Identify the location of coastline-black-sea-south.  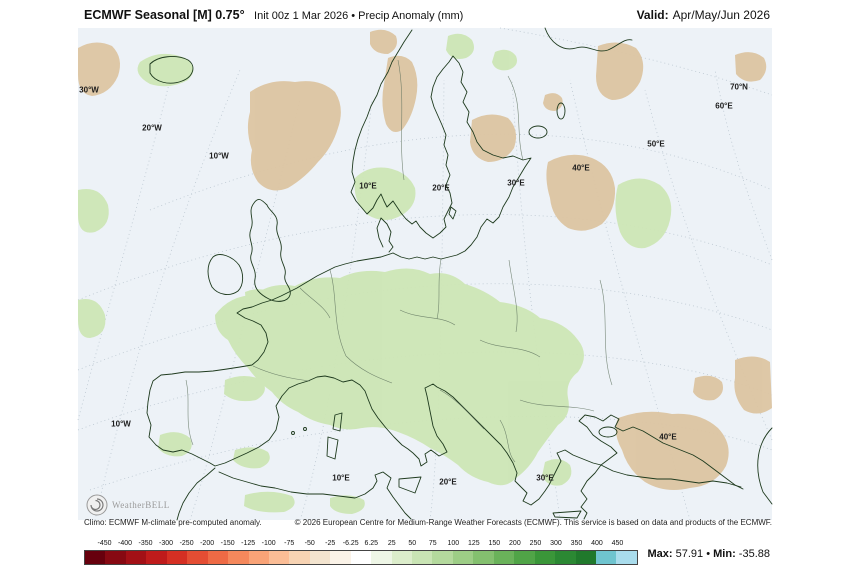
(671, 476).